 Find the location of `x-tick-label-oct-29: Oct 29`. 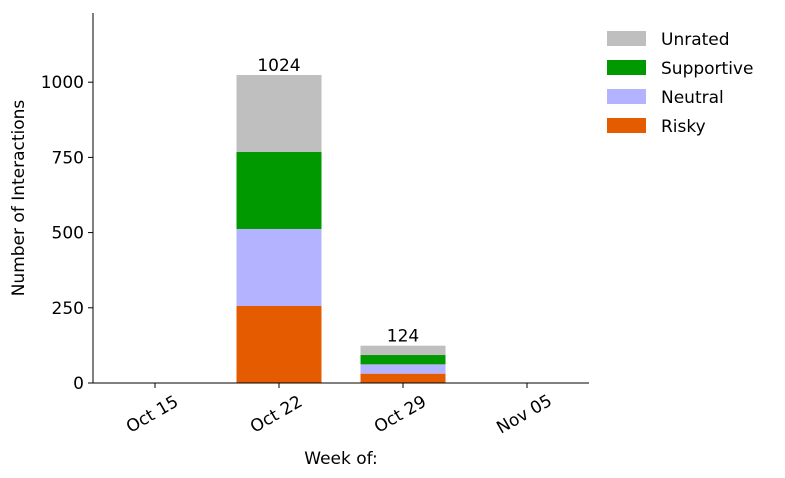

x-tick-label-oct-29: Oct 29 is located at coordinates (400, 415).